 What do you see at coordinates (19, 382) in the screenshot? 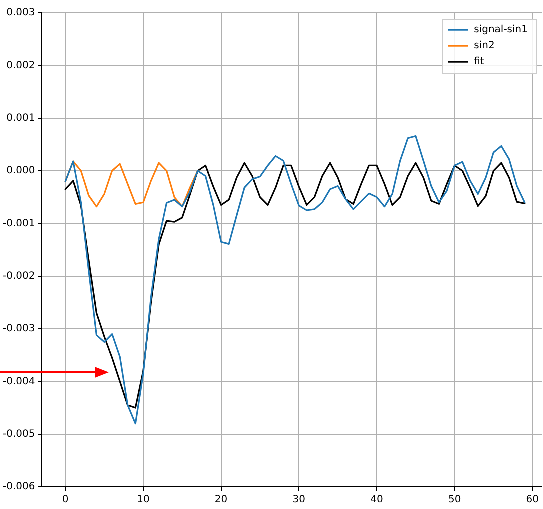
I see `y-tick-label: -0.004` at bounding box center [19, 382].